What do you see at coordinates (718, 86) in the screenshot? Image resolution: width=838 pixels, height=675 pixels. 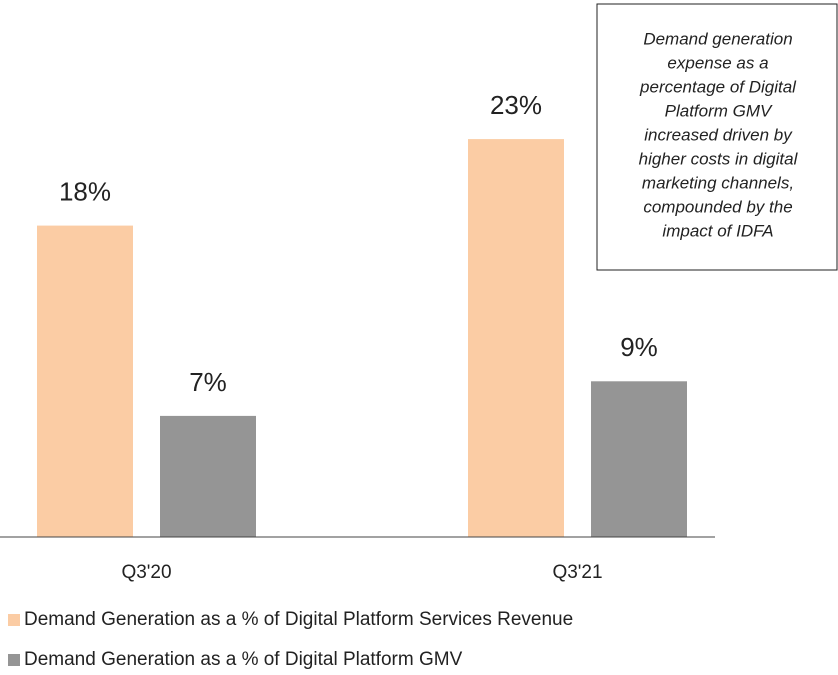 I see `annotation-line: percentage of Digital` at bounding box center [718, 86].